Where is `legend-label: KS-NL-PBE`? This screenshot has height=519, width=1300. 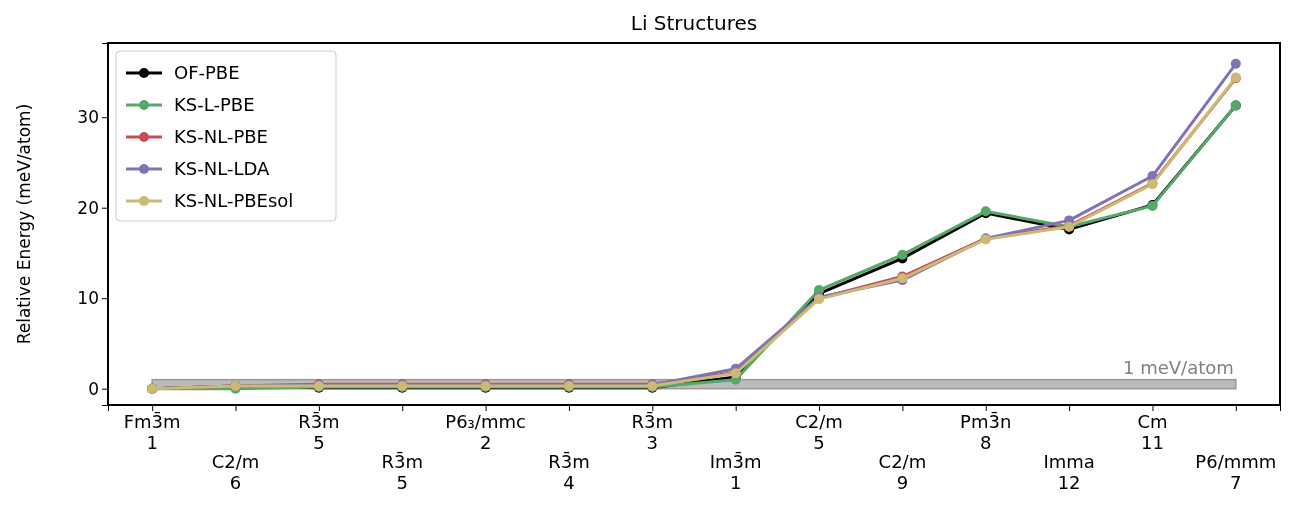 legend-label: KS-NL-PBE is located at coordinates (221, 136).